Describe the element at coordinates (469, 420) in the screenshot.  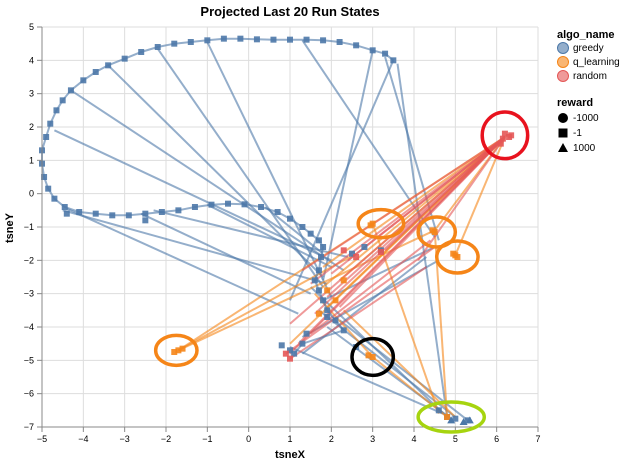
I see `point-greedy-triangle` at that location.